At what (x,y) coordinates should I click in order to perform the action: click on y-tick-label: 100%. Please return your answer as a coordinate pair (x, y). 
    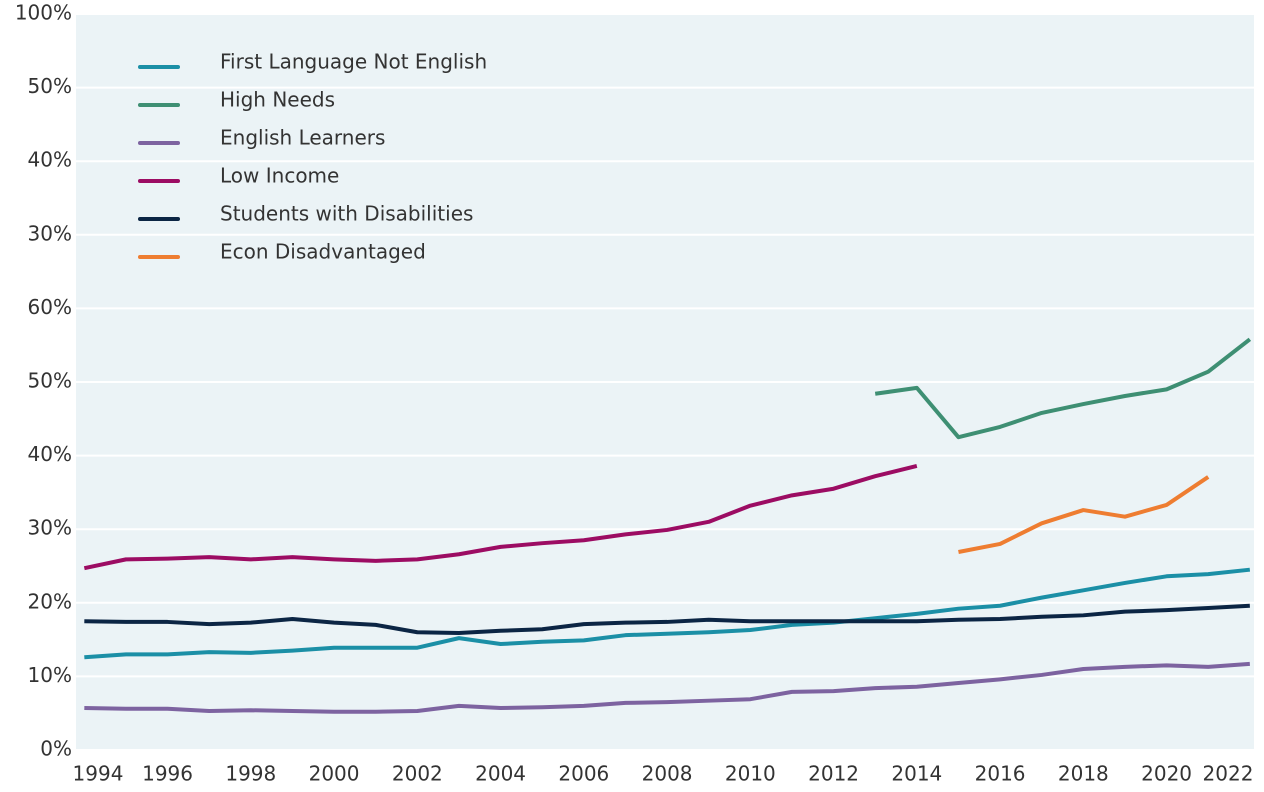
    Looking at the image, I should click on (43, 13).